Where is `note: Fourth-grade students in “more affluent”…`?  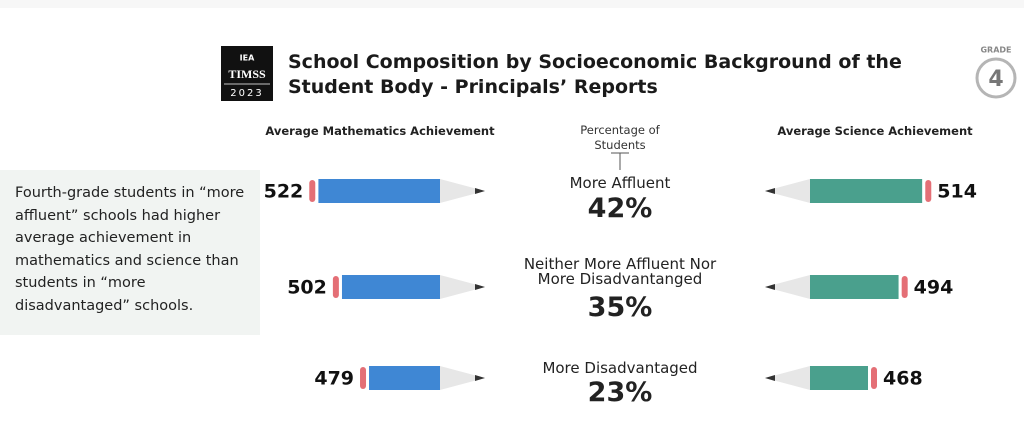 note: Fourth-grade students in “more affluent”… is located at coordinates (130, 252).